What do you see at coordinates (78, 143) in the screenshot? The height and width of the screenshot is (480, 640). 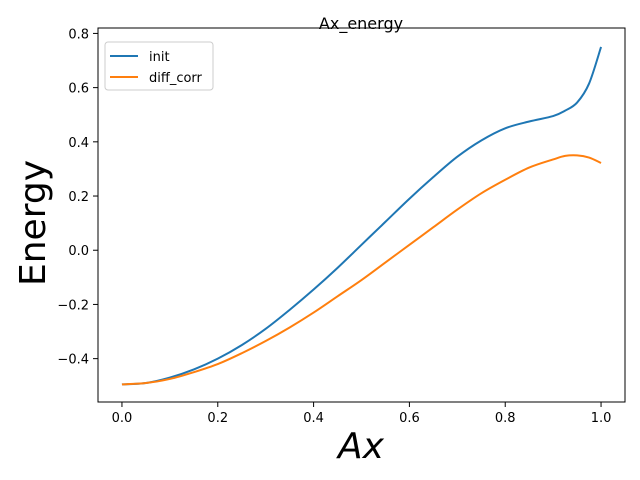 I see `y-tick-label: 0.4` at bounding box center [78, 143].